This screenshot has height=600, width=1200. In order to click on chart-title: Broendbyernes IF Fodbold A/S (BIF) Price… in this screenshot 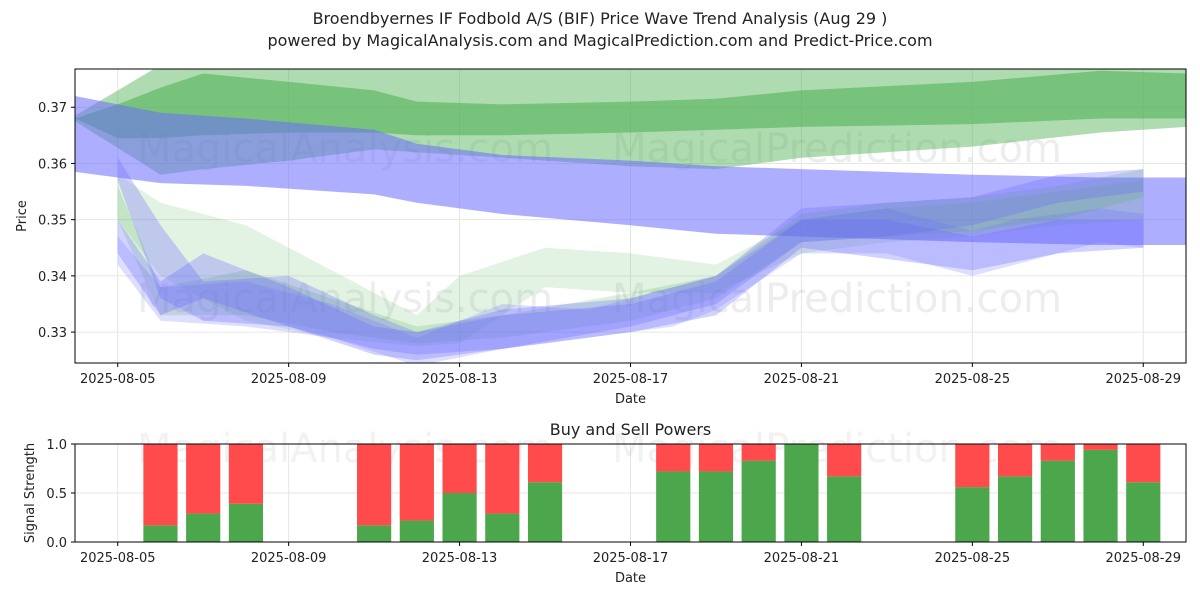, I will do `click(600, 18)`.